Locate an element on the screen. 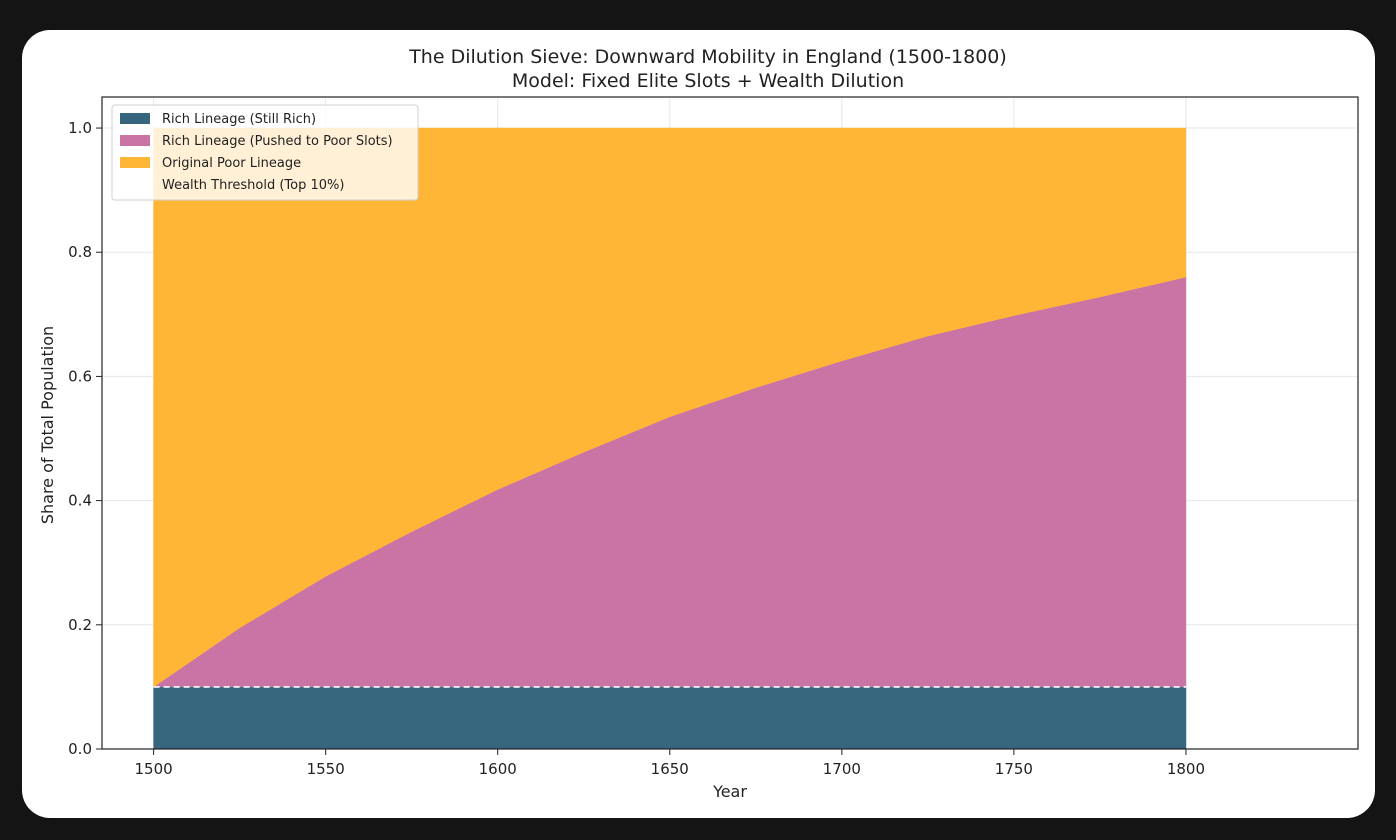 This screenshot has height=840, width=1396. x-tick-label: 1800 is located at coordinates (1186, 769).